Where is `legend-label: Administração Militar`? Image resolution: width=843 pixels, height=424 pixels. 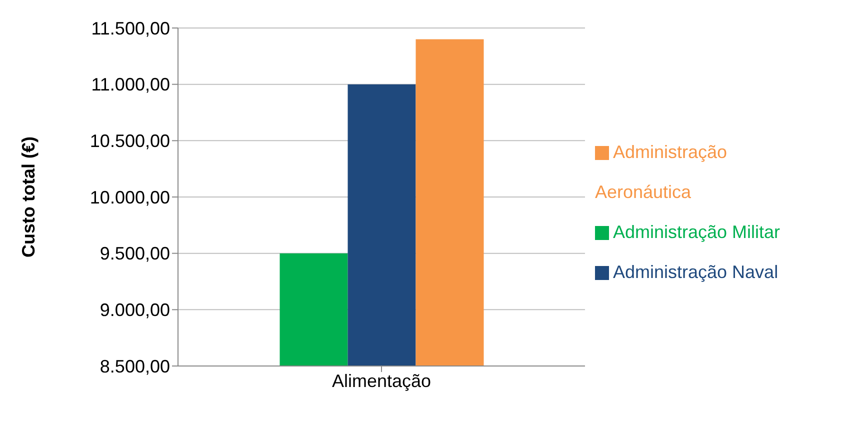
legend-label: Administração Militar is located at coordinates (696, 232).